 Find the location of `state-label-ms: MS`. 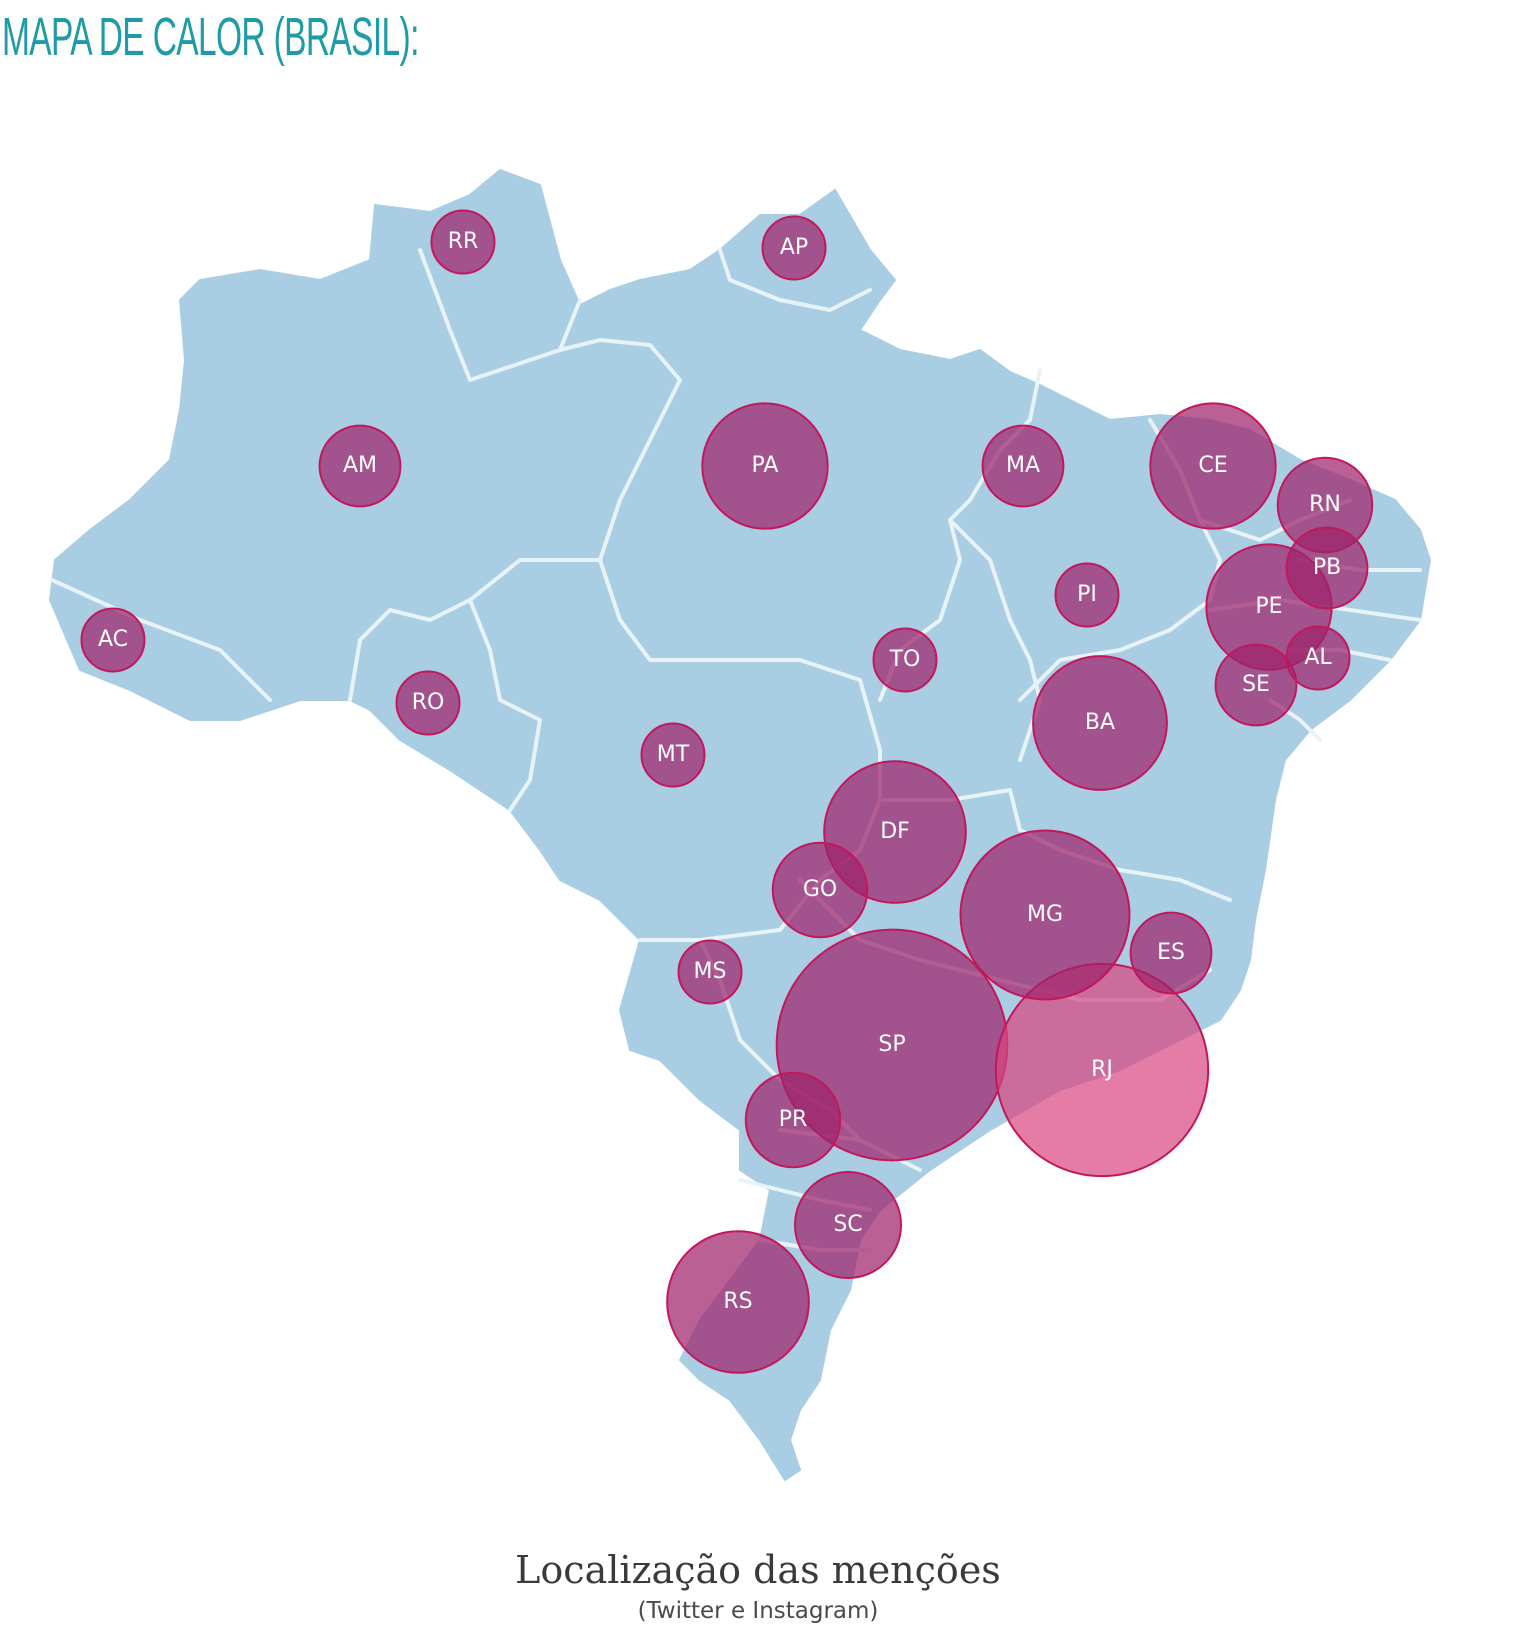

state-label-ms: MS is located at coordinates (710, 971).